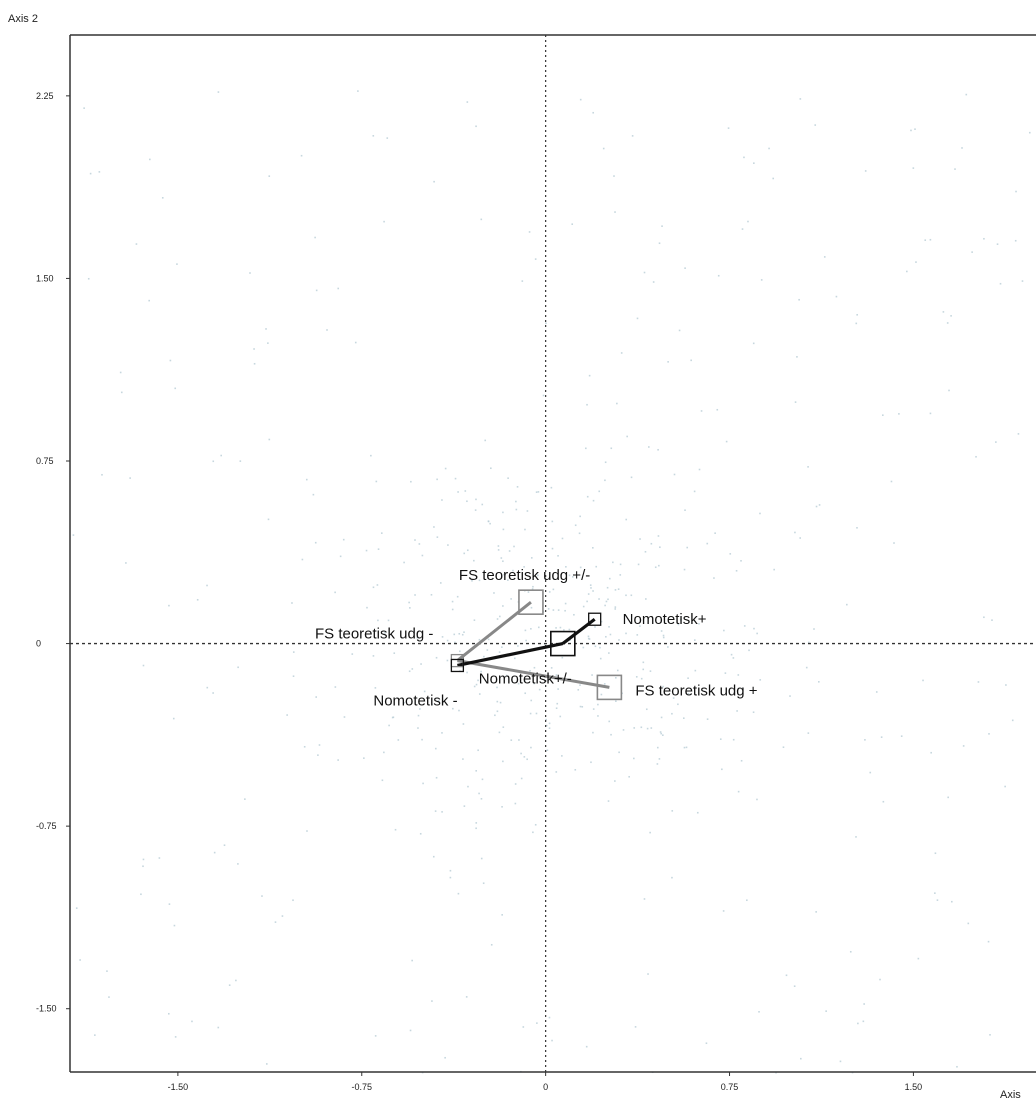 This screenshot has width=1036, height=1111. Describe the element at coordinates (45, 278) in the screenshot. I see `y-tick-label: 1.50` at that location.